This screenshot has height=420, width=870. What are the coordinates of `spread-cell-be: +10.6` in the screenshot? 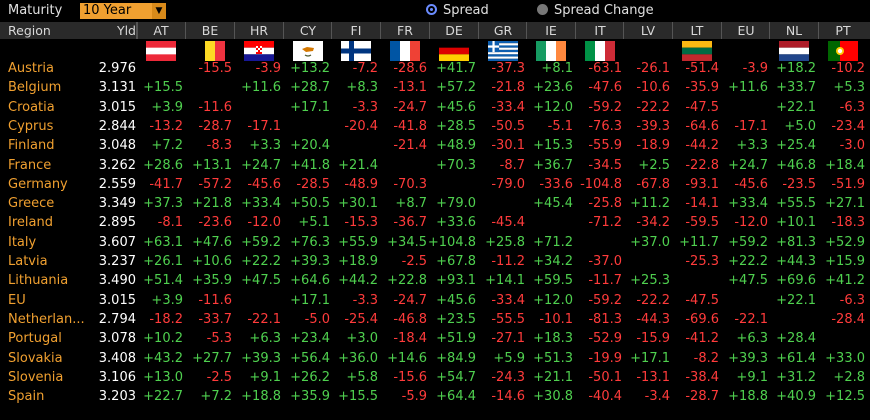 It's located at (212, 261).